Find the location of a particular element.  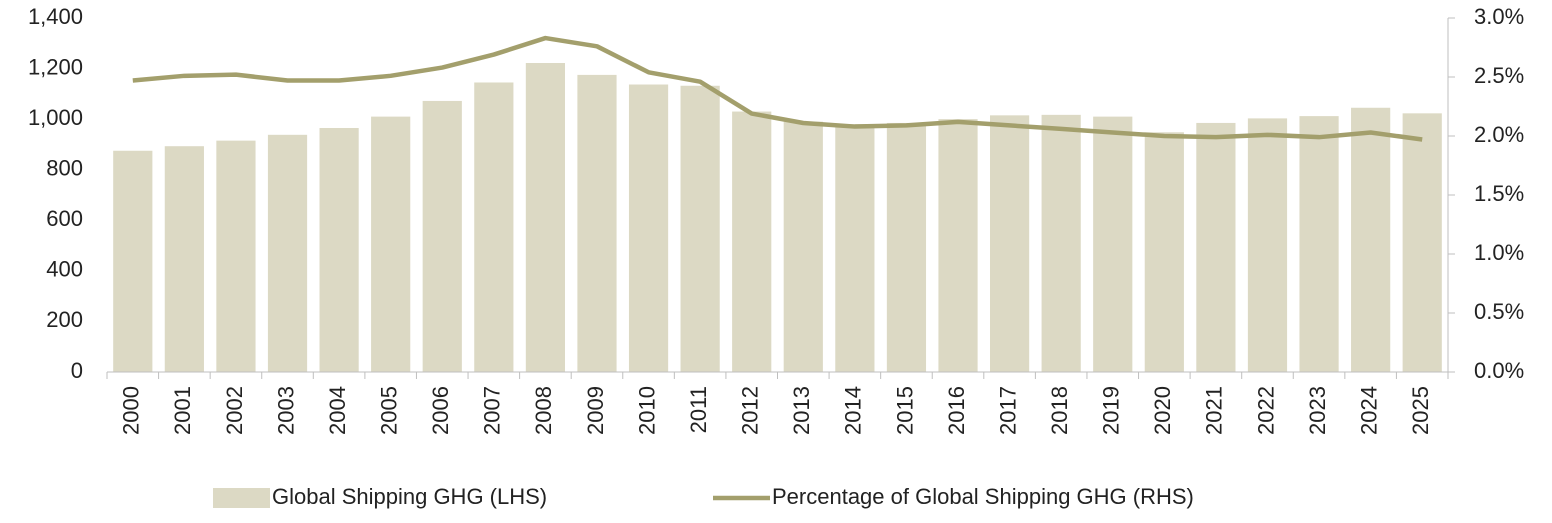

x-tick-label: 2015 is located at coordinates (904, 410).